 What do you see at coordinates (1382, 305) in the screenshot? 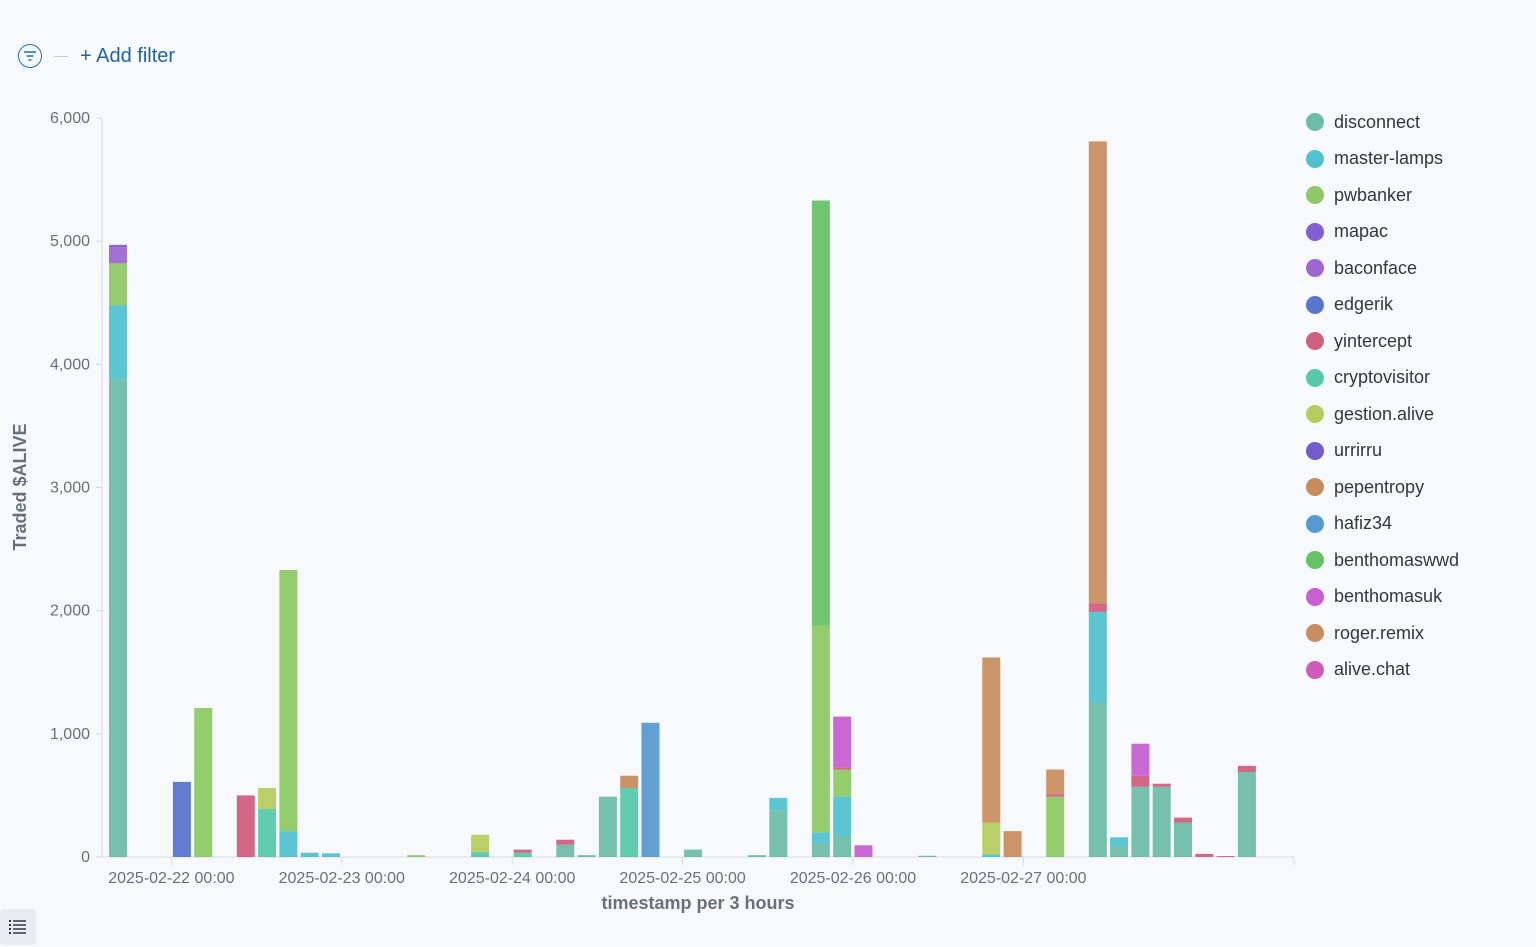
I see `legend-item-edgerik: edgerik` at bounding box center [1382, 305].